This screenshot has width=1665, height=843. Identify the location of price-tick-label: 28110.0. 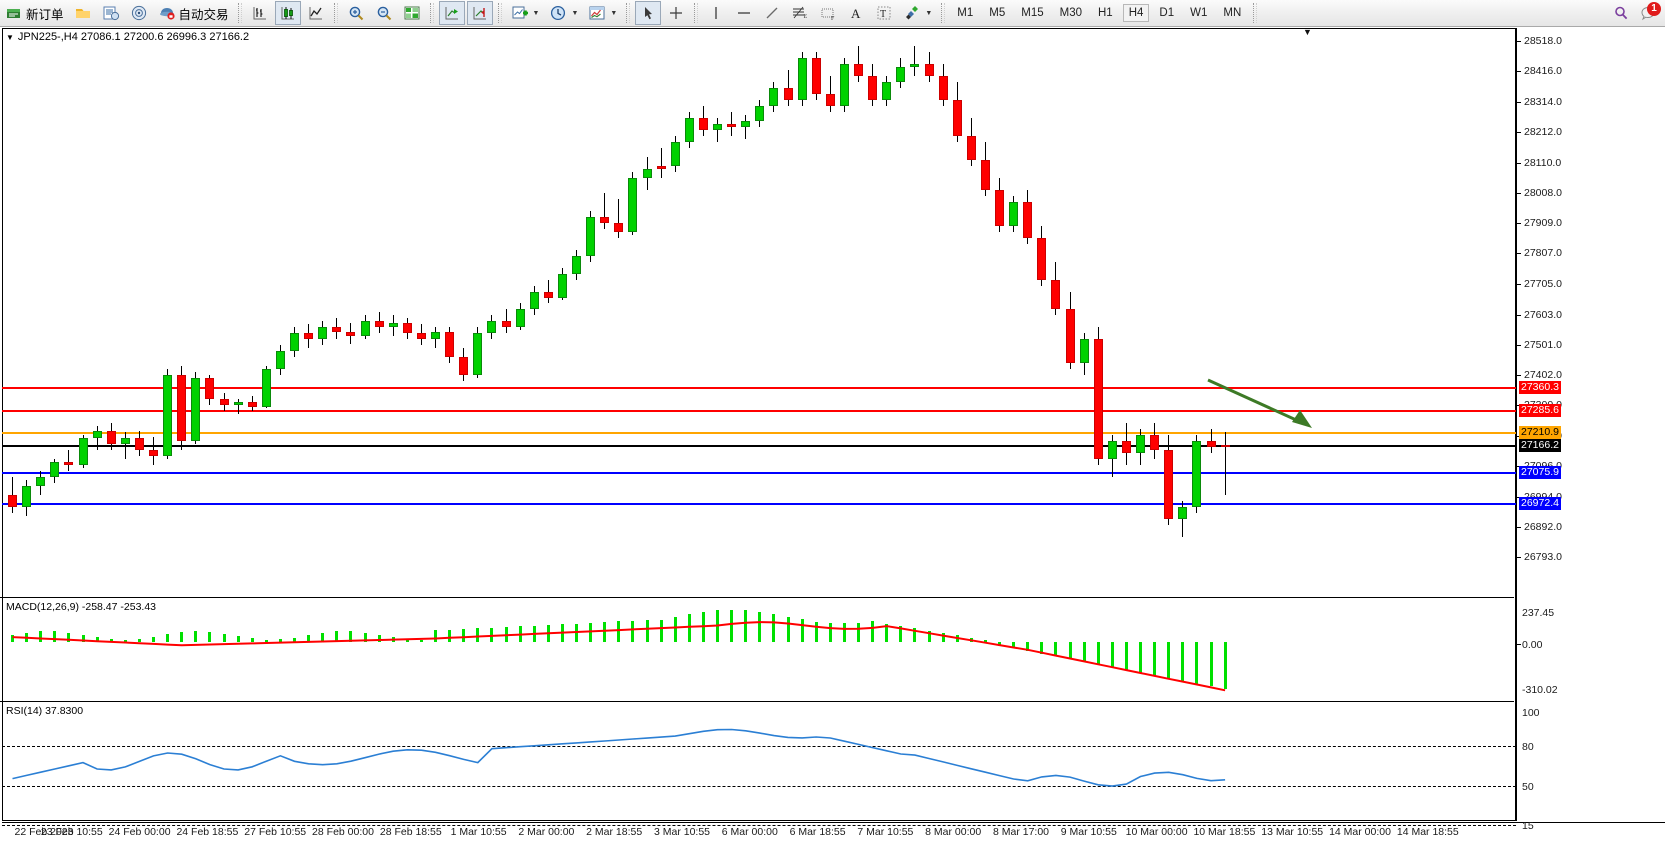
(1543, 162).